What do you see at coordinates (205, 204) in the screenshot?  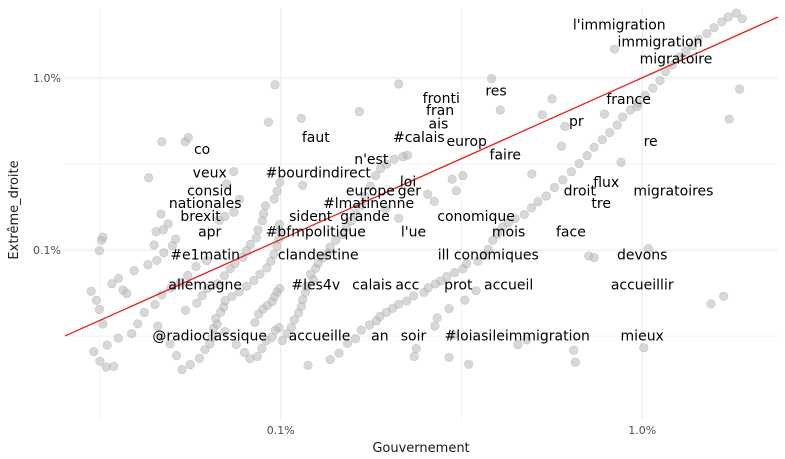 I see `word-label: nationales` at bounding box center [205, 204].